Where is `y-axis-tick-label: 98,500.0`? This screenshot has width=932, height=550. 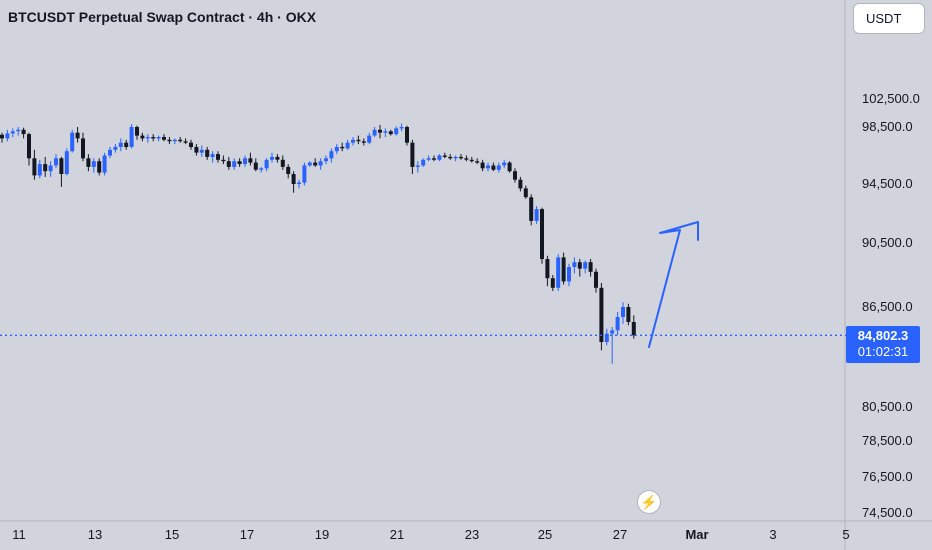 y-axis-tick-label: 98,500.0 is located at coordinates (887, 126).